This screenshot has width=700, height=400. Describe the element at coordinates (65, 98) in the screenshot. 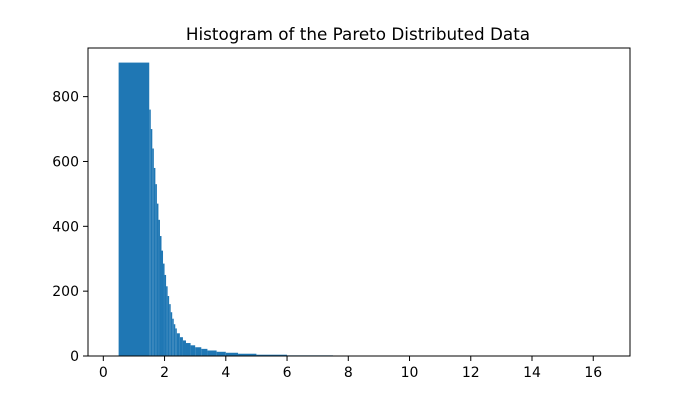

I see `y-tick-label: 800` at that location.